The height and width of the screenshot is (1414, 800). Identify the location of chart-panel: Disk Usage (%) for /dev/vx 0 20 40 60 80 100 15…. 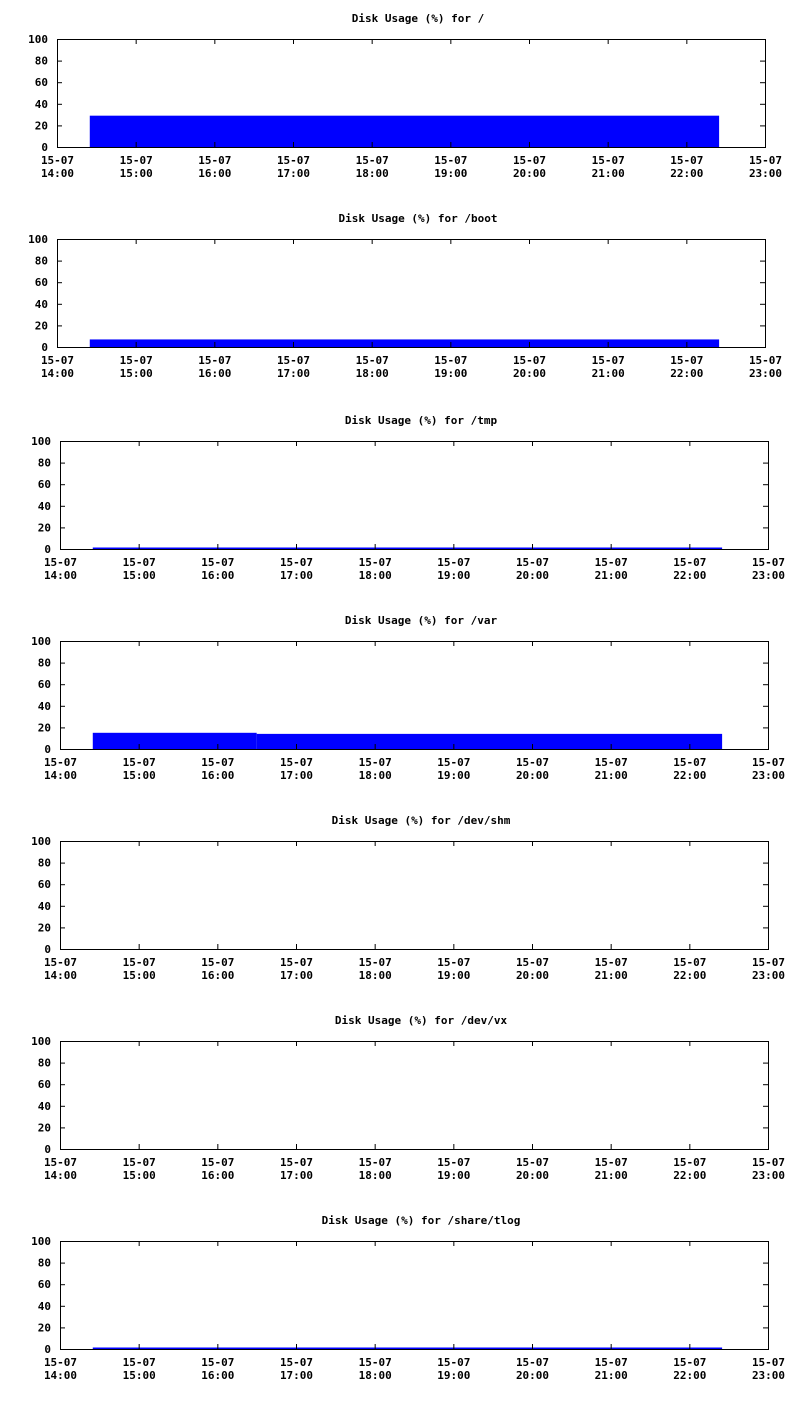
(400, 1102).